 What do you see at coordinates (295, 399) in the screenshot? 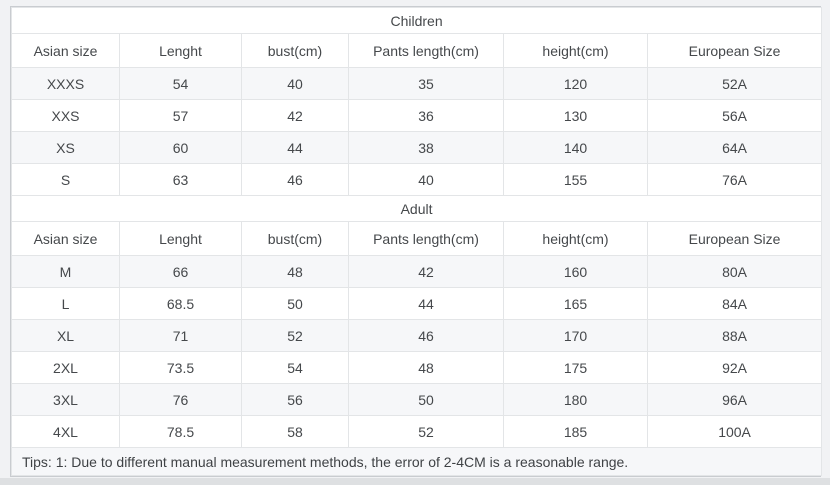
I see `size-value-cell: 56` at bounding box center [295, 399].